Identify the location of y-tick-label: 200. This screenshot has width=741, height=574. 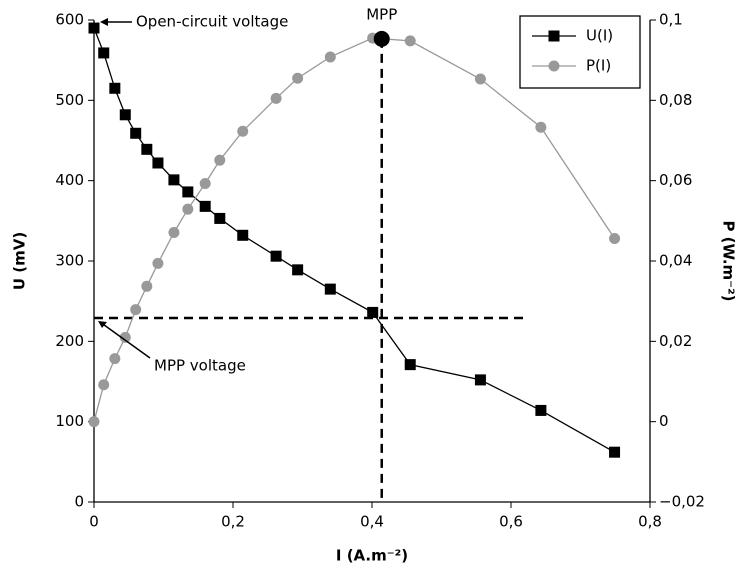
(69, 341).